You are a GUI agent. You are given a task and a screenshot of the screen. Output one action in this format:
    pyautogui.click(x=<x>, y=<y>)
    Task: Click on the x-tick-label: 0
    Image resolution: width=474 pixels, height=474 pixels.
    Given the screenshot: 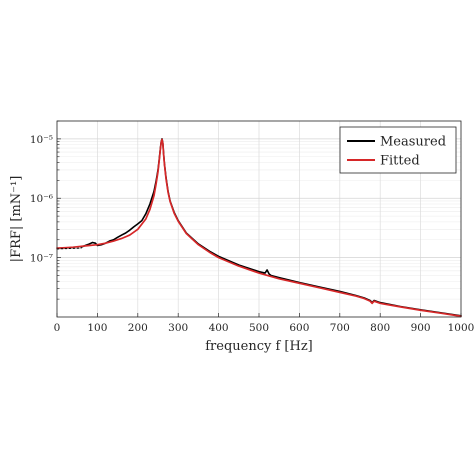 What is the action you would take?
    pyautogui.click(x=57, y=328)
    